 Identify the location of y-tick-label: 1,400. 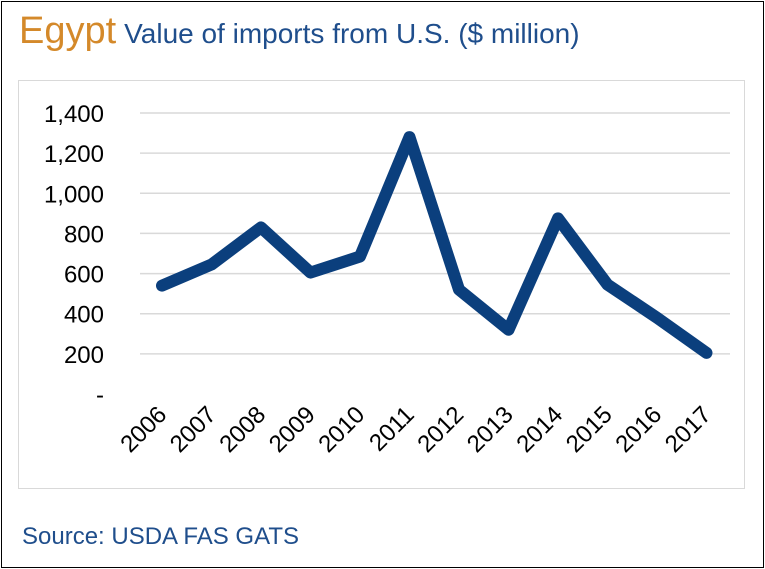
(74, 114).